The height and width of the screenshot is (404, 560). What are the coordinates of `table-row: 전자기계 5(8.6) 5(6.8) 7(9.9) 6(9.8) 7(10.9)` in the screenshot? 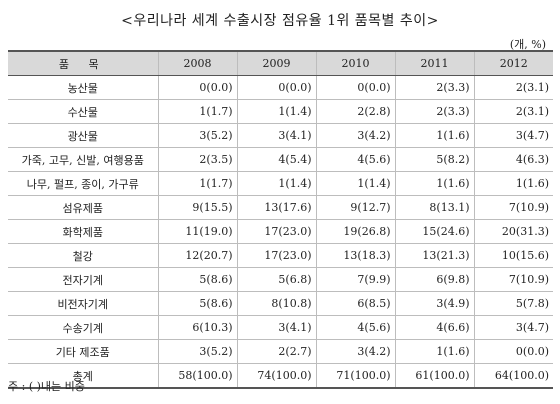 It's located at (280, 279).